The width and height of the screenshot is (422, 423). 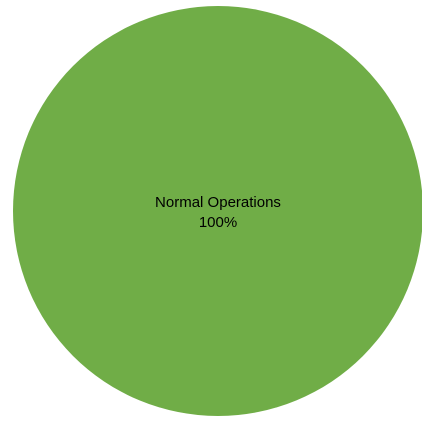 I want to click on slice-percentage-label: 100%, so click(x=218, y=222).